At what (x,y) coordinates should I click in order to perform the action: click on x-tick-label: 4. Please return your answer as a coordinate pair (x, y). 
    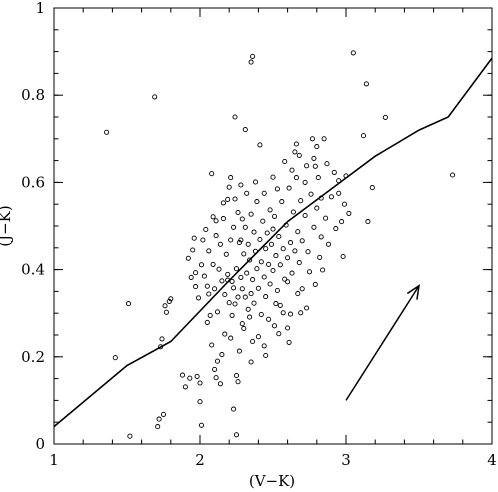
    Looking at the image, I should click on (492, 460).